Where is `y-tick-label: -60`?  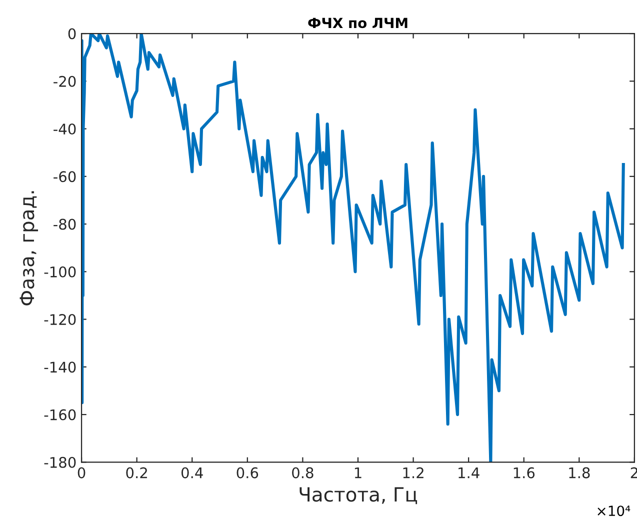
y-tick-label: -60 is located at coordinates (65, 176).